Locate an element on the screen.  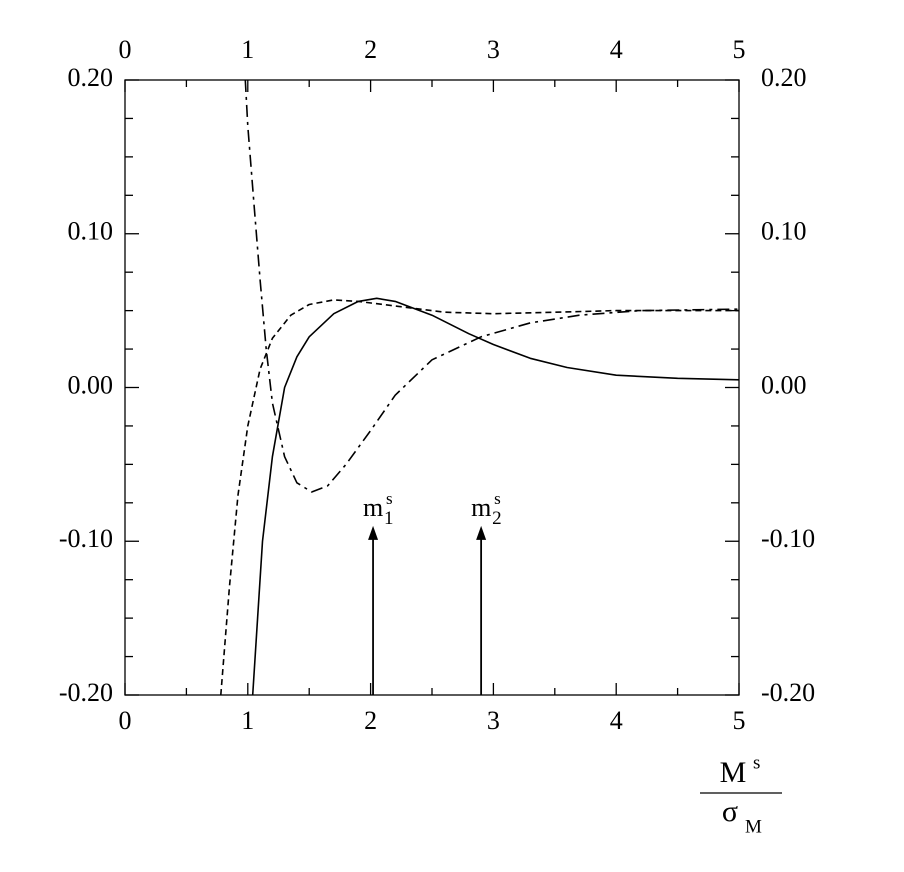
y-tick-label-right: 0.00 is located at coordinates (784, 384).